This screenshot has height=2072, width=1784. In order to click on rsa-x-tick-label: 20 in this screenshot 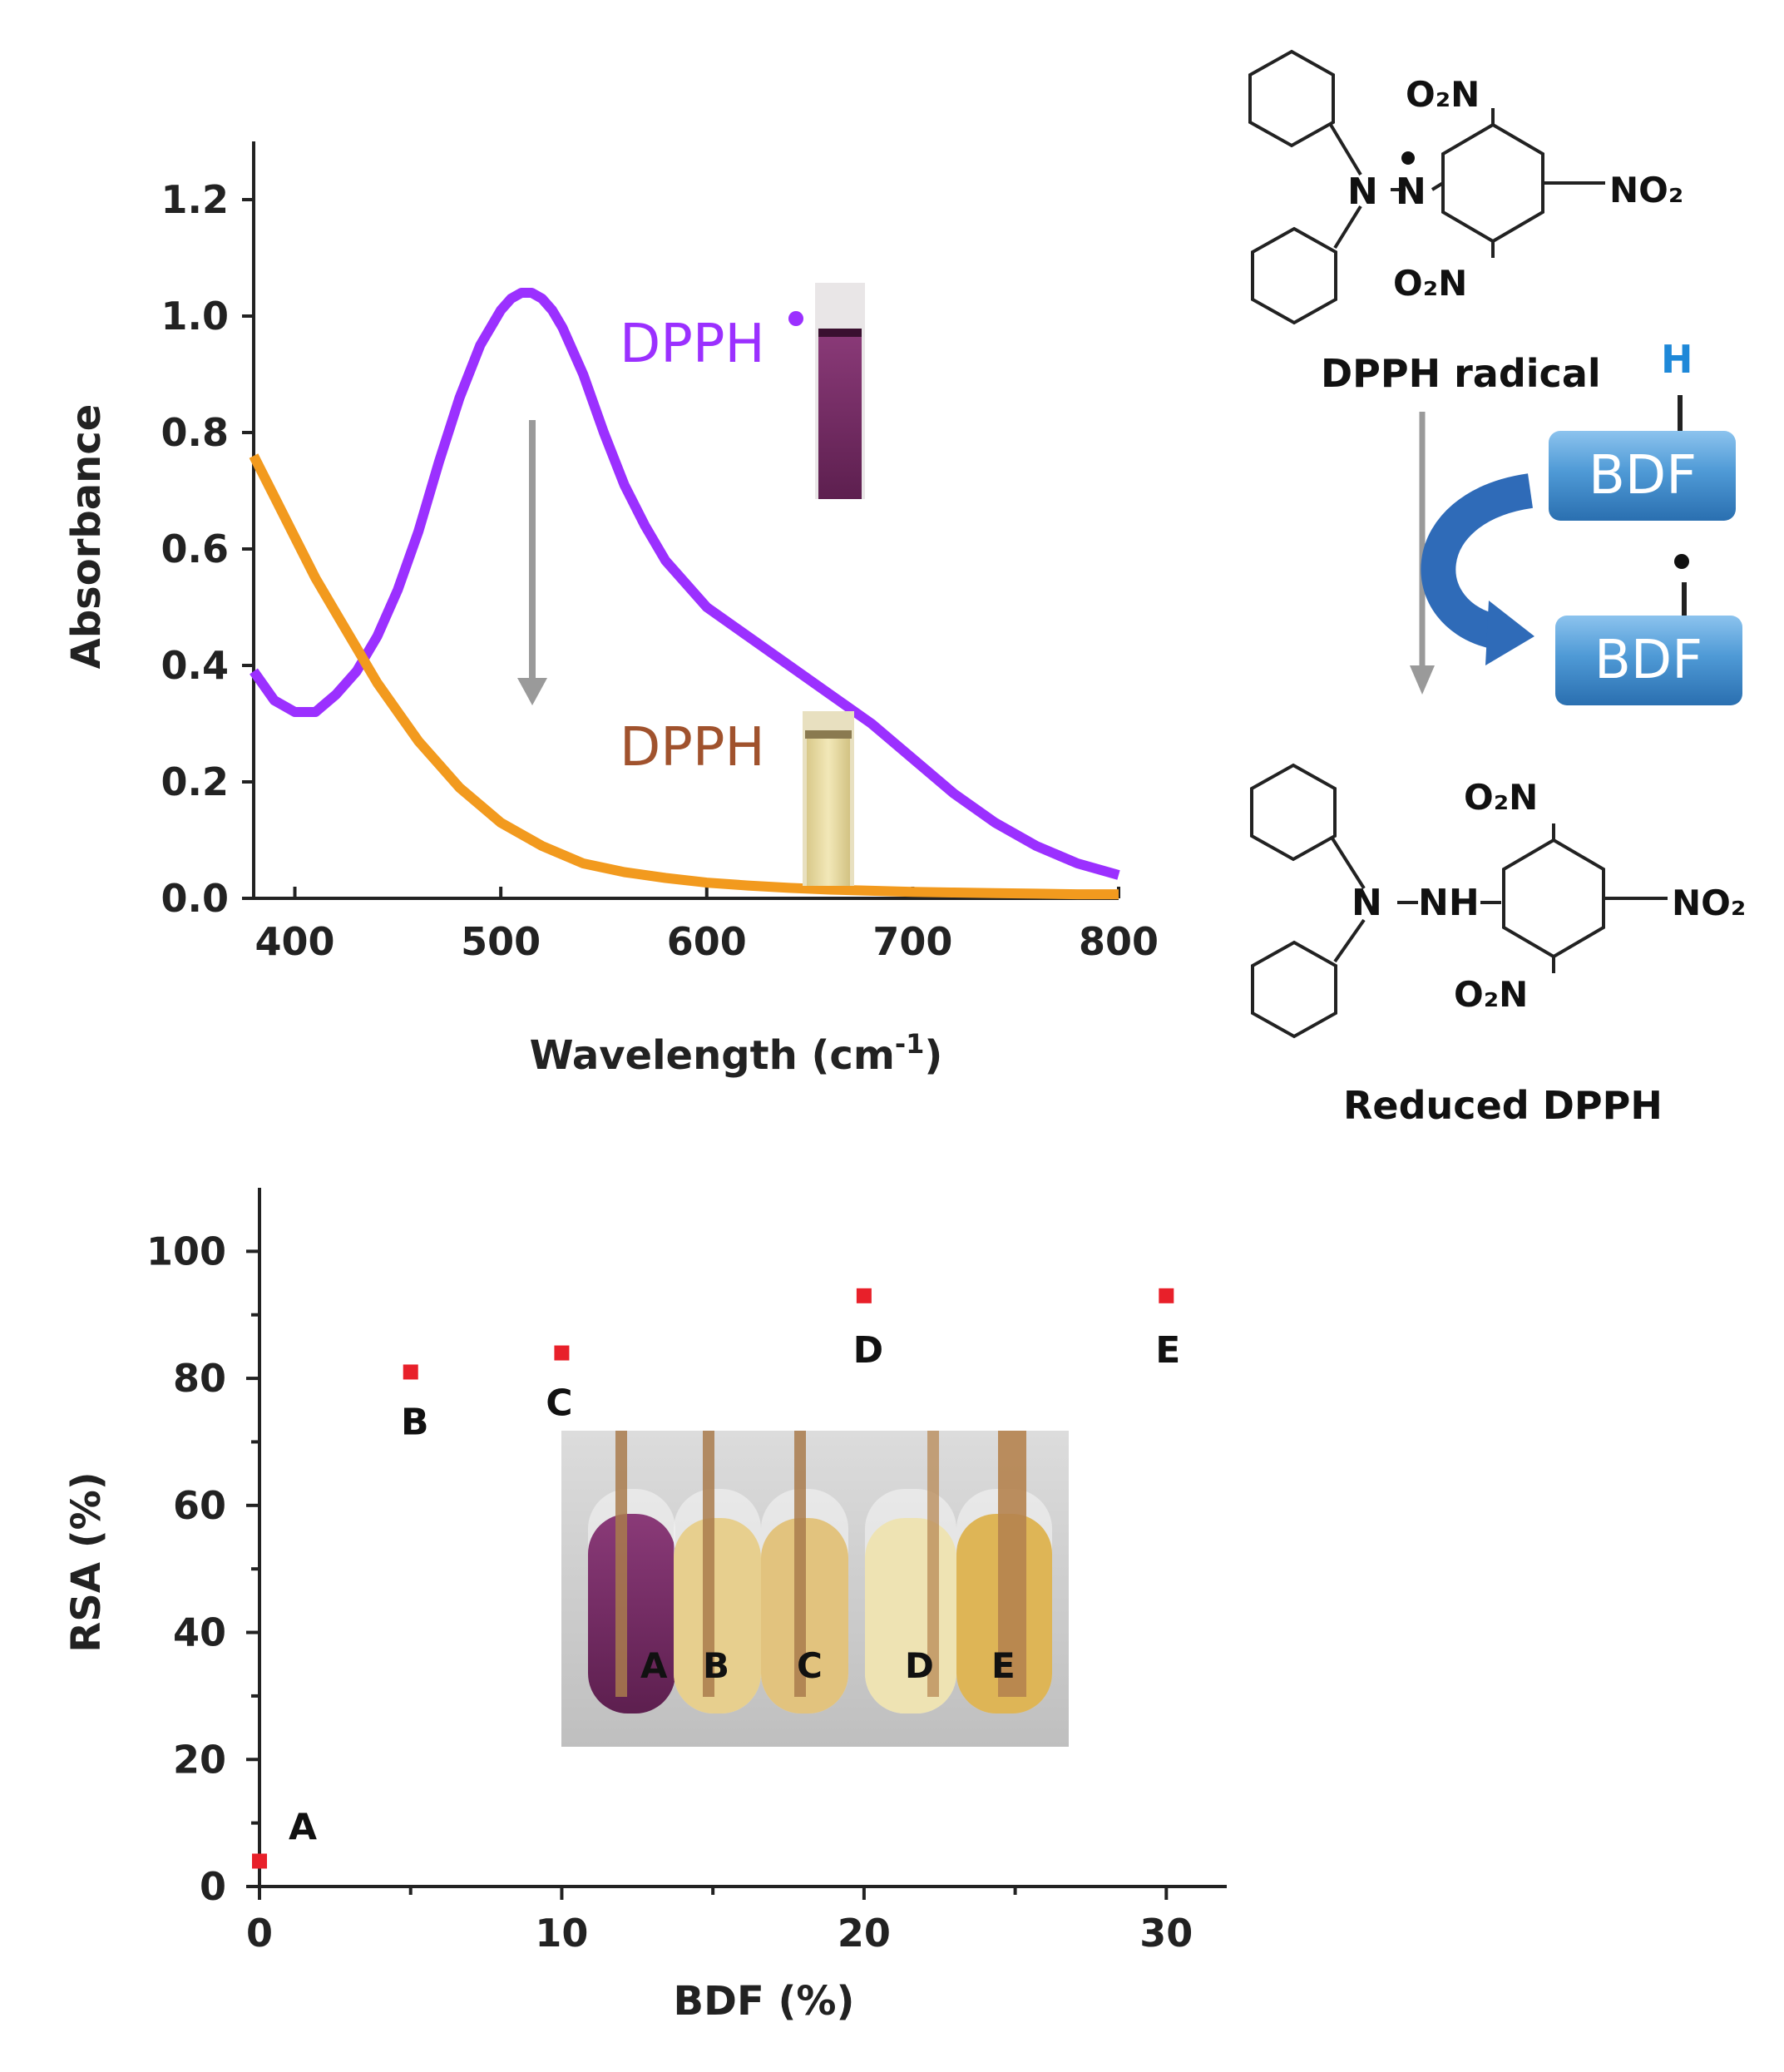, I will do `click(864, 1933)`.